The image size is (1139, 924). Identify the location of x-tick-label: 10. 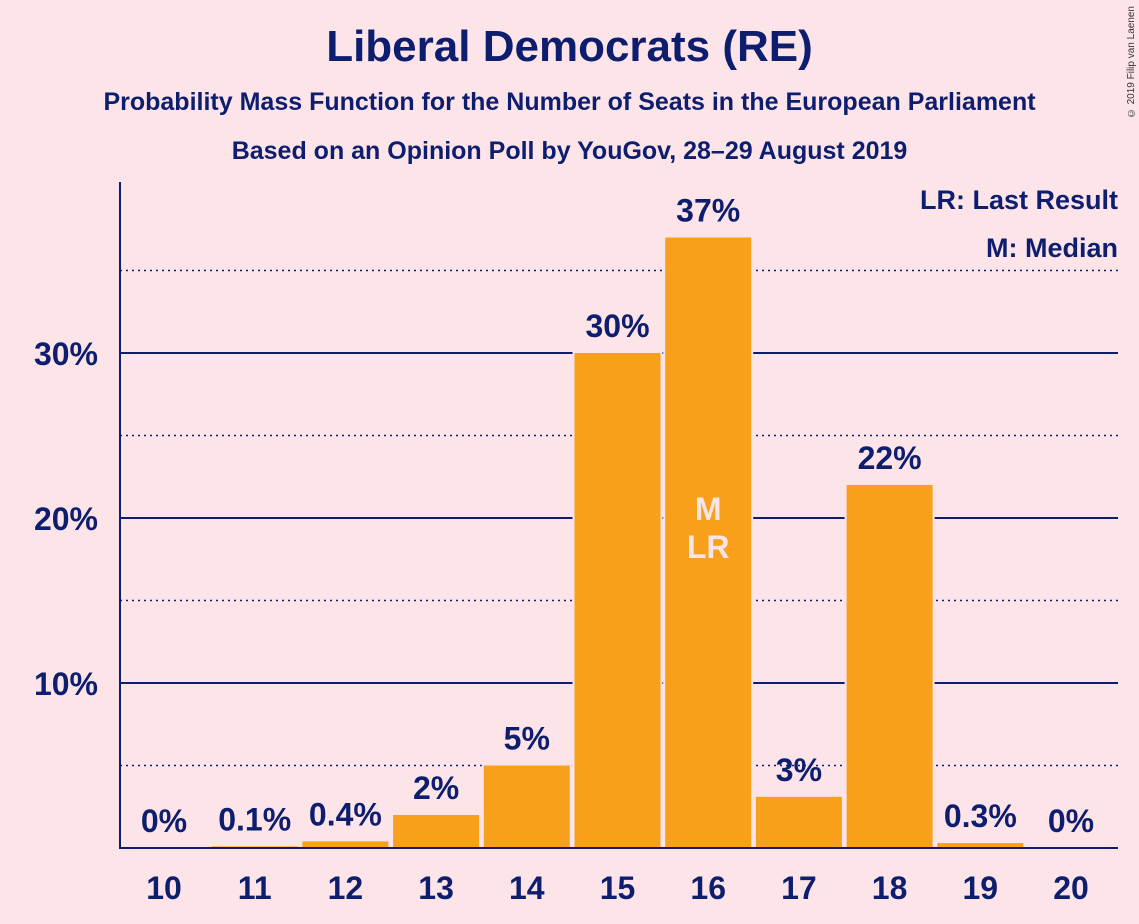
(164, 888).